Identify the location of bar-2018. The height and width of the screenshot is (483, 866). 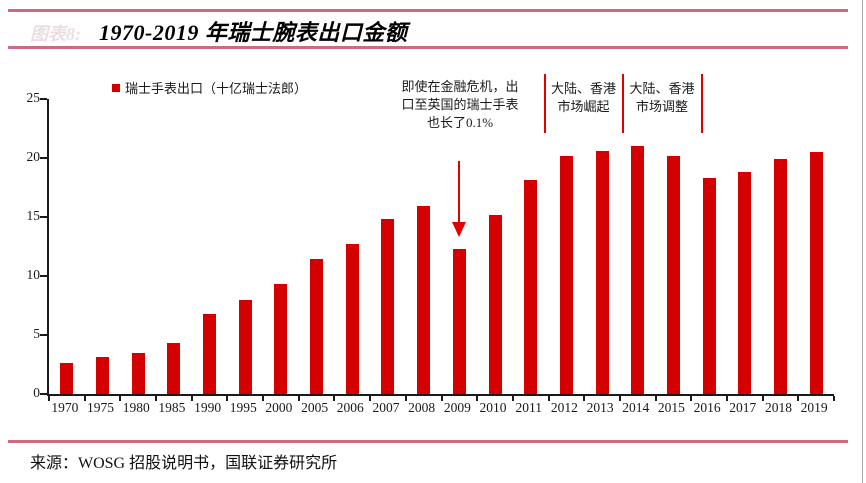
(780, 276).